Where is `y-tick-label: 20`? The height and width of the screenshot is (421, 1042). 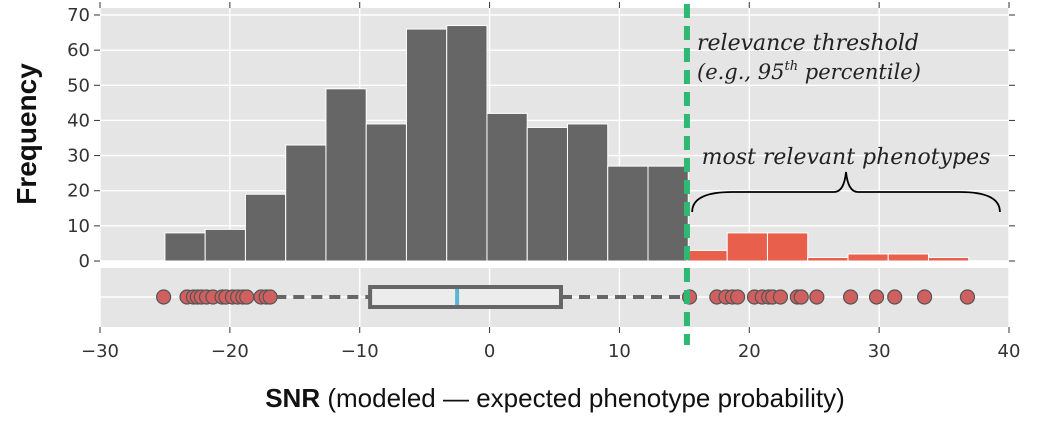
y-tick-label: 20 is located at coordinates (78, 191).